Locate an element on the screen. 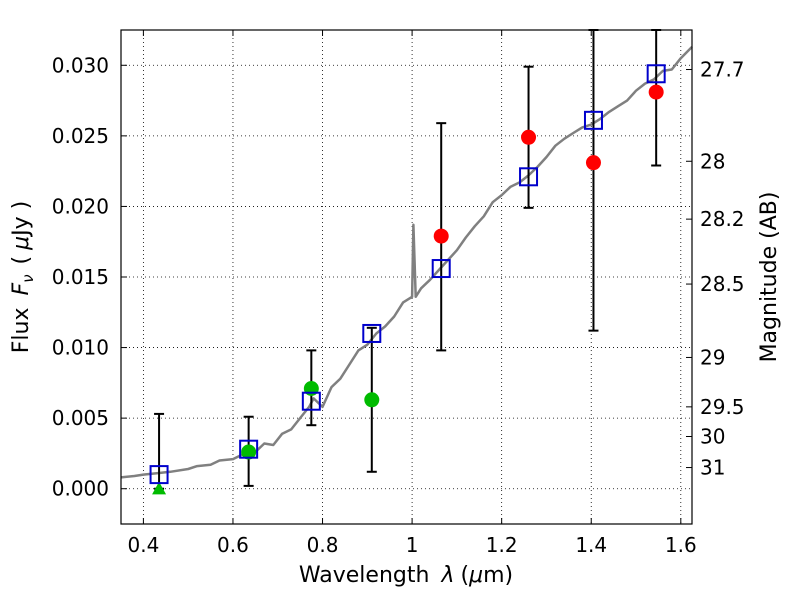 The image size is (800, 604). x-tick-label: 1.6 is located at coordinates (681, 545).